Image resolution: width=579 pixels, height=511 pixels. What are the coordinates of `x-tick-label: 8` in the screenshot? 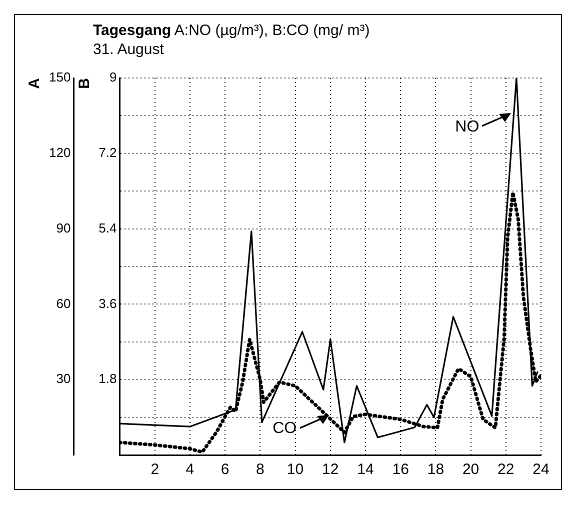 It's located at (260, 469).